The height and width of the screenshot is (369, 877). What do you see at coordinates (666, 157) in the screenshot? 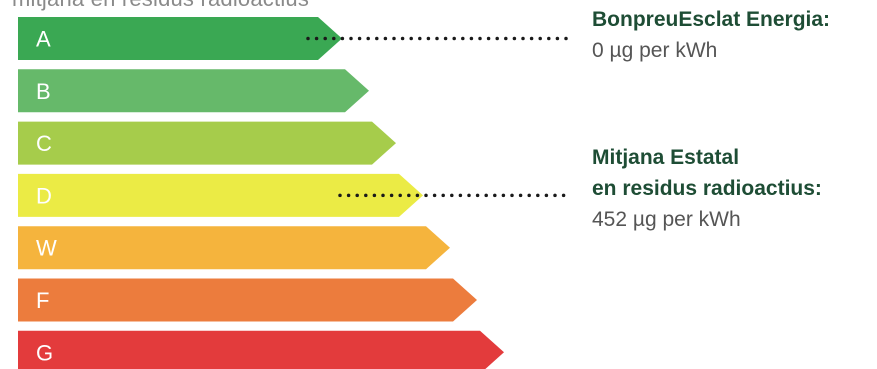
I see `annotation-mitjana-title-line1: Mitjana Estatal` at bounding box center [666, 157].